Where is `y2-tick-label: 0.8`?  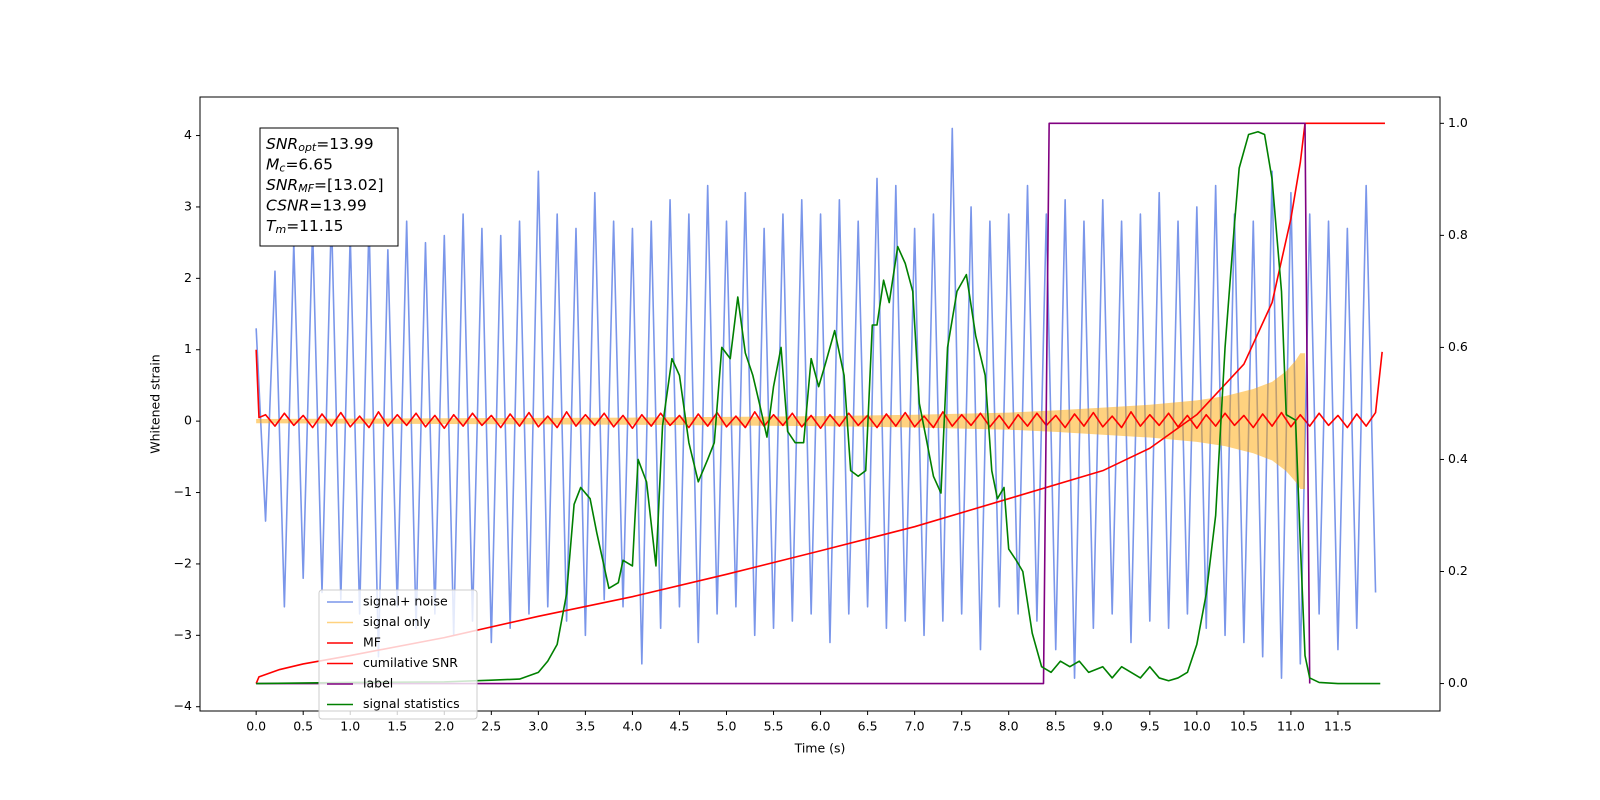
y2-tick-label: 0.8 is located at coordinates (1458, 234).